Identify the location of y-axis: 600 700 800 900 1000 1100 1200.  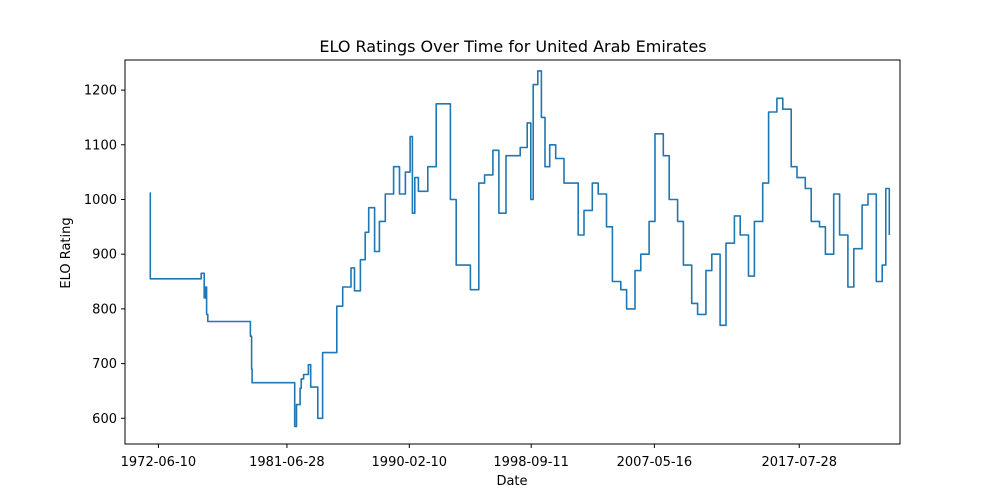
(104, 255).